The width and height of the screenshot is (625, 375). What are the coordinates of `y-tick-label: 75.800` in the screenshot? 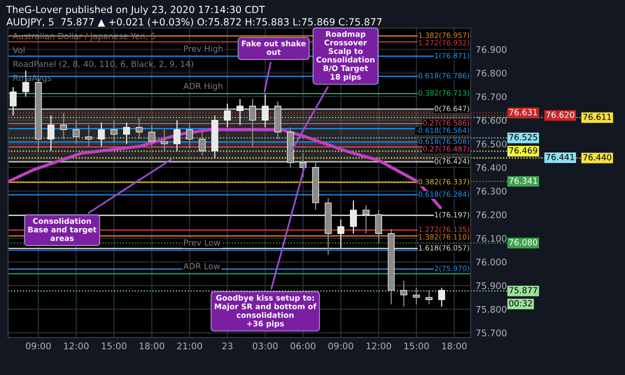 It's located at (491, 309).